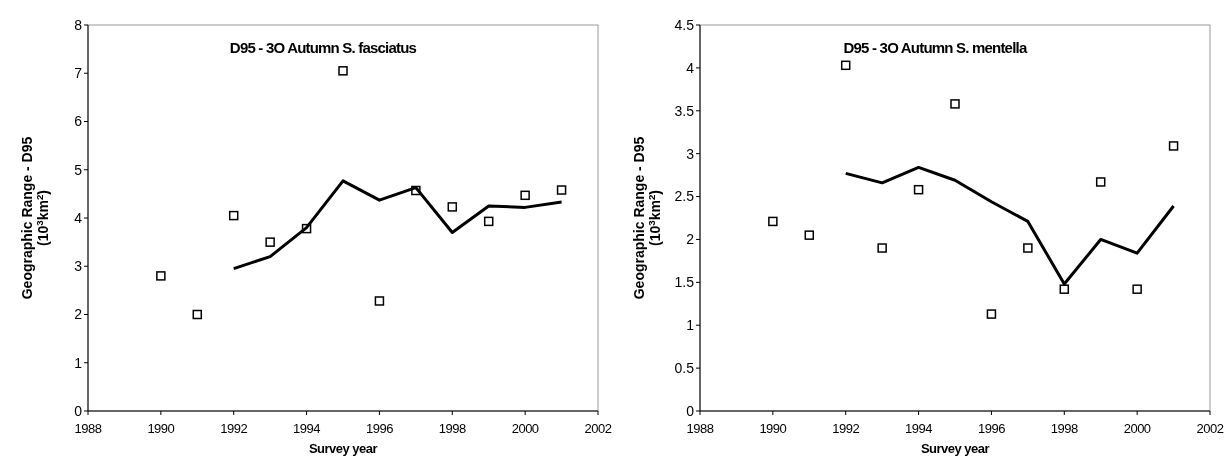 This screenshot has width=1232, height=469. Describe the element at coordinates (935, 47) in the screenshot. I see `text: D95 - 3O Autumn S. mentella` at that location.